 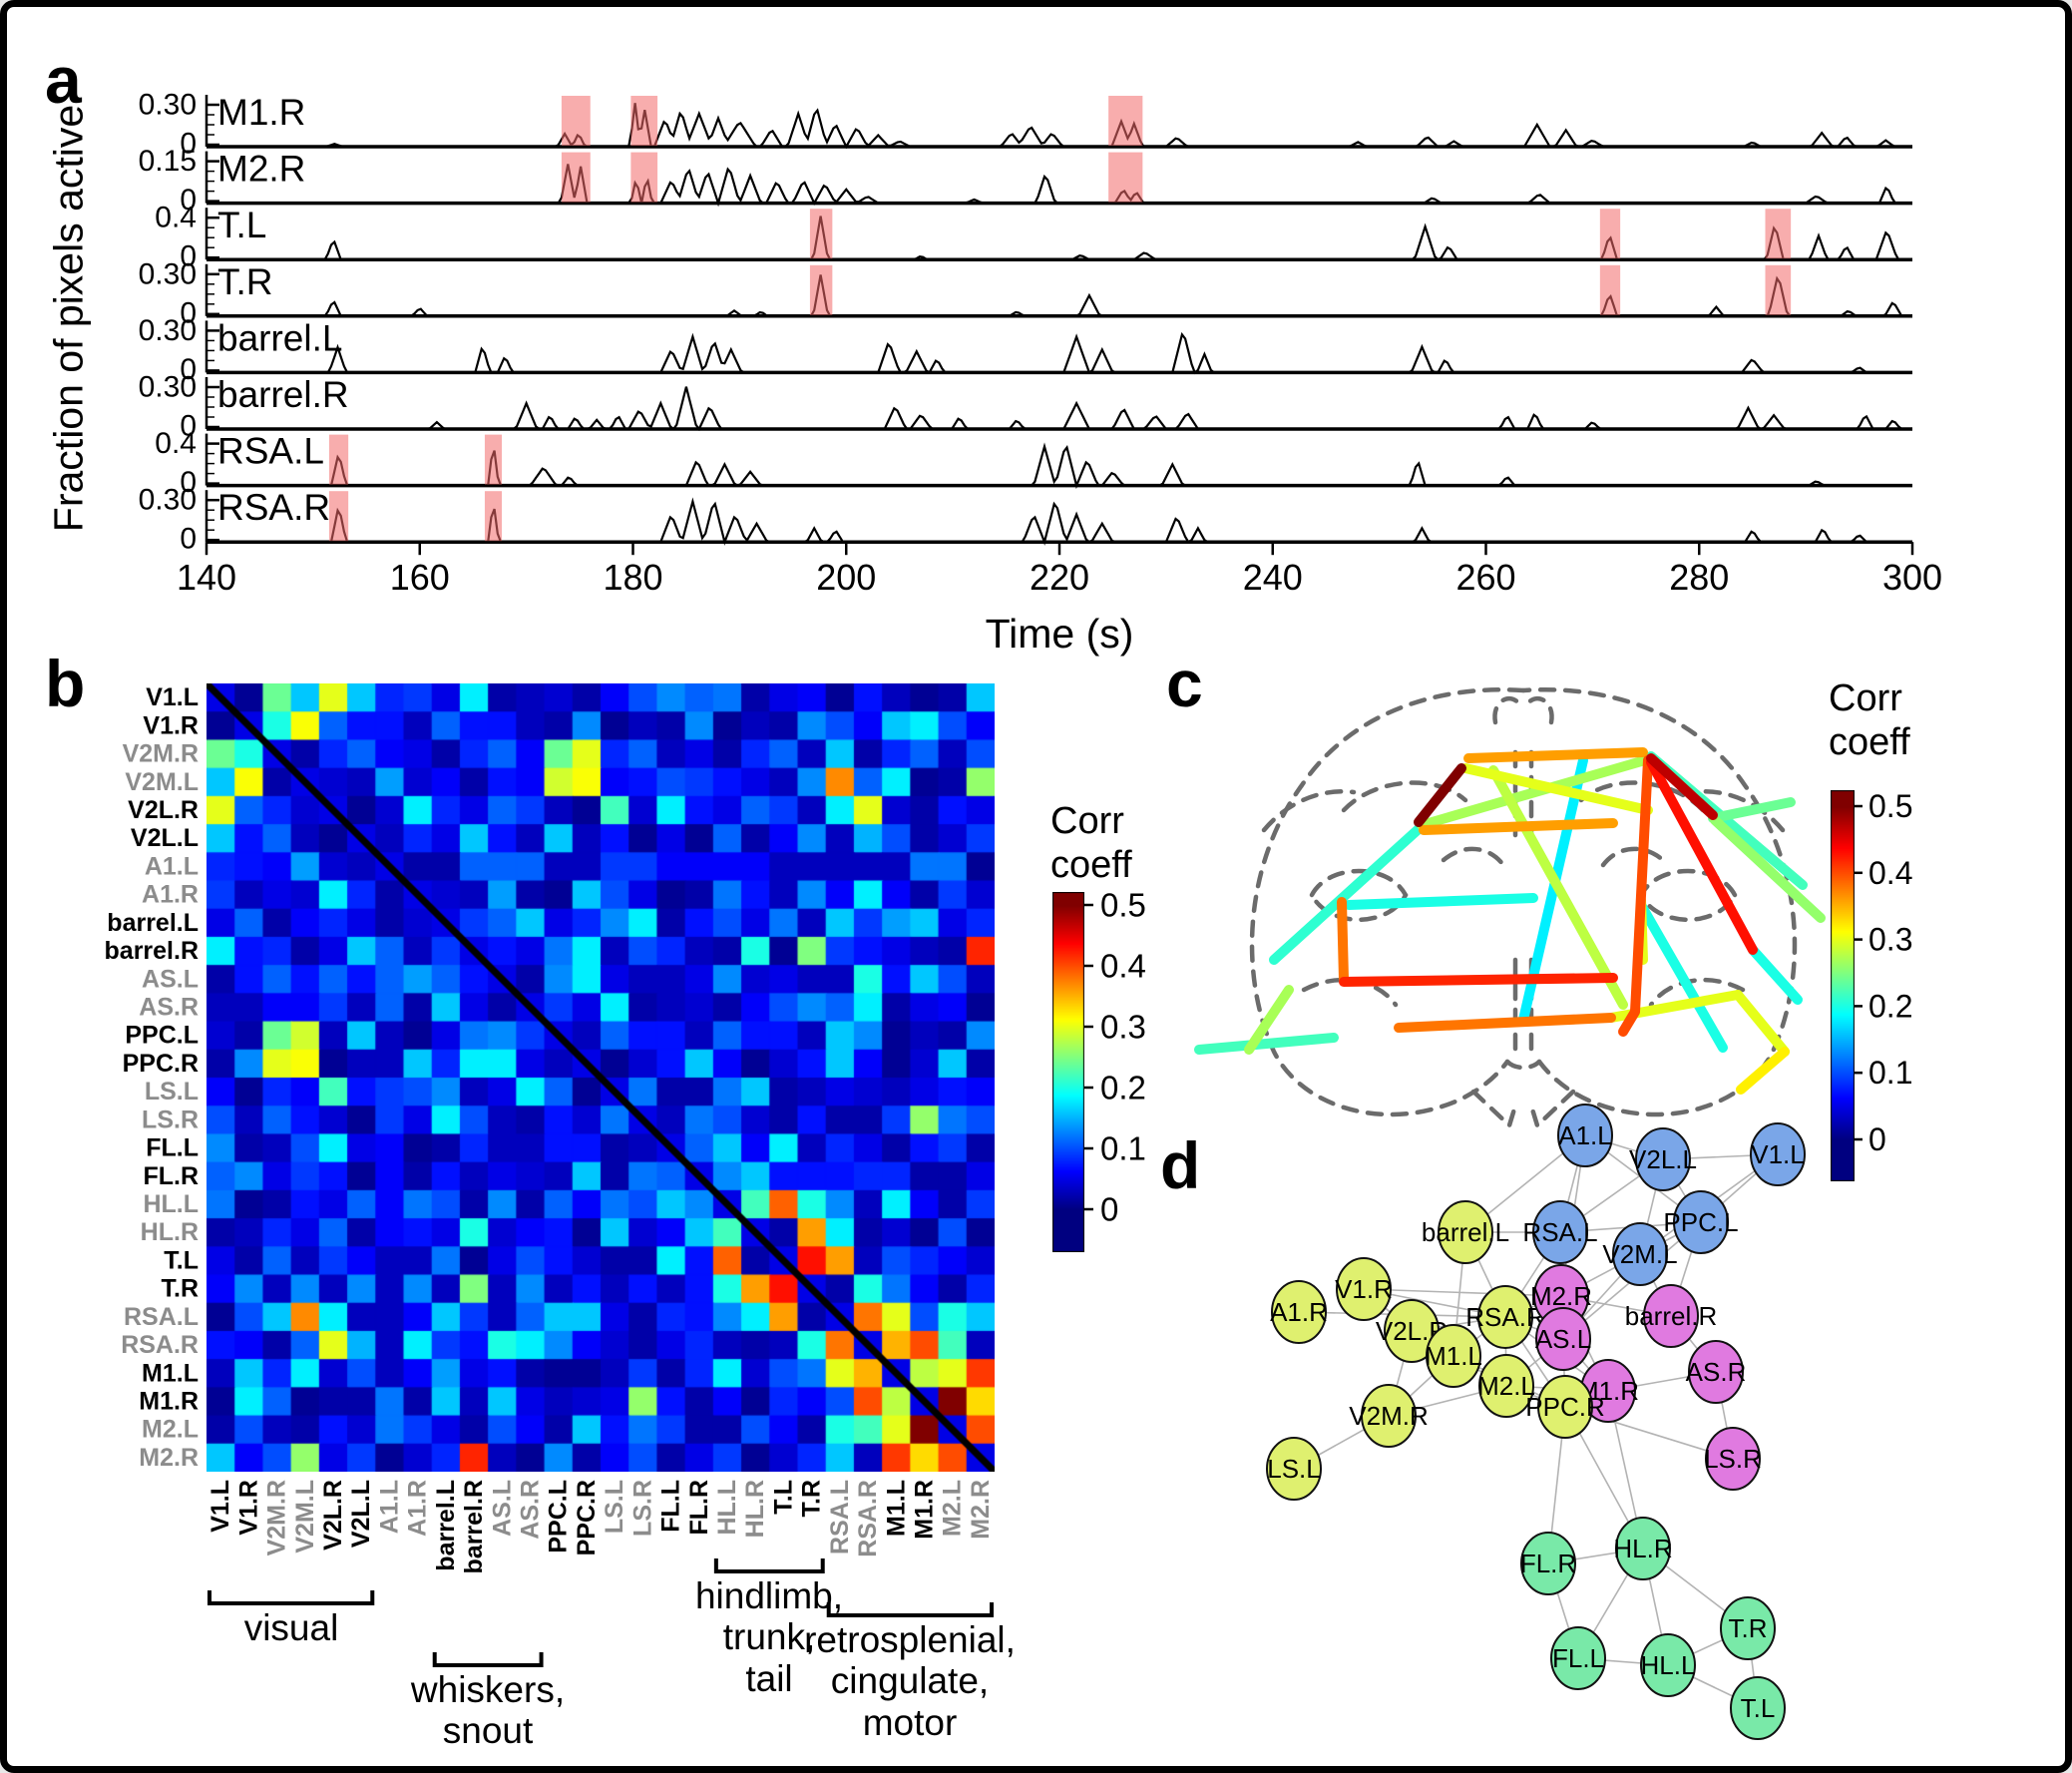 What do you see at coordinates (220, 1507) in the screenshot?
I see `col-label-group: V1.L` at bounding box center [220, 1507].